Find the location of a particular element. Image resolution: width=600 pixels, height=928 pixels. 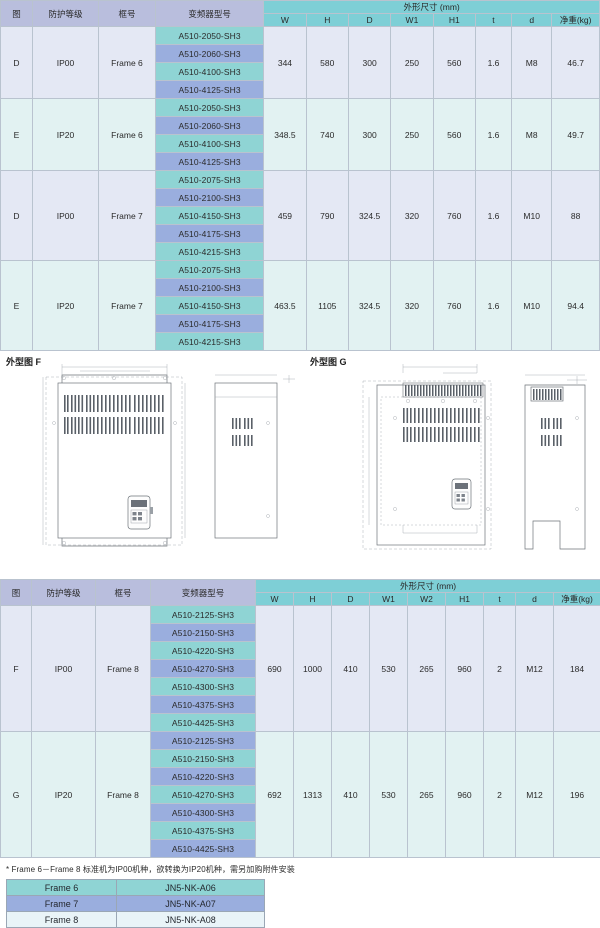

accessory-frame: Frame 8 is located at coordinates (62, 920).